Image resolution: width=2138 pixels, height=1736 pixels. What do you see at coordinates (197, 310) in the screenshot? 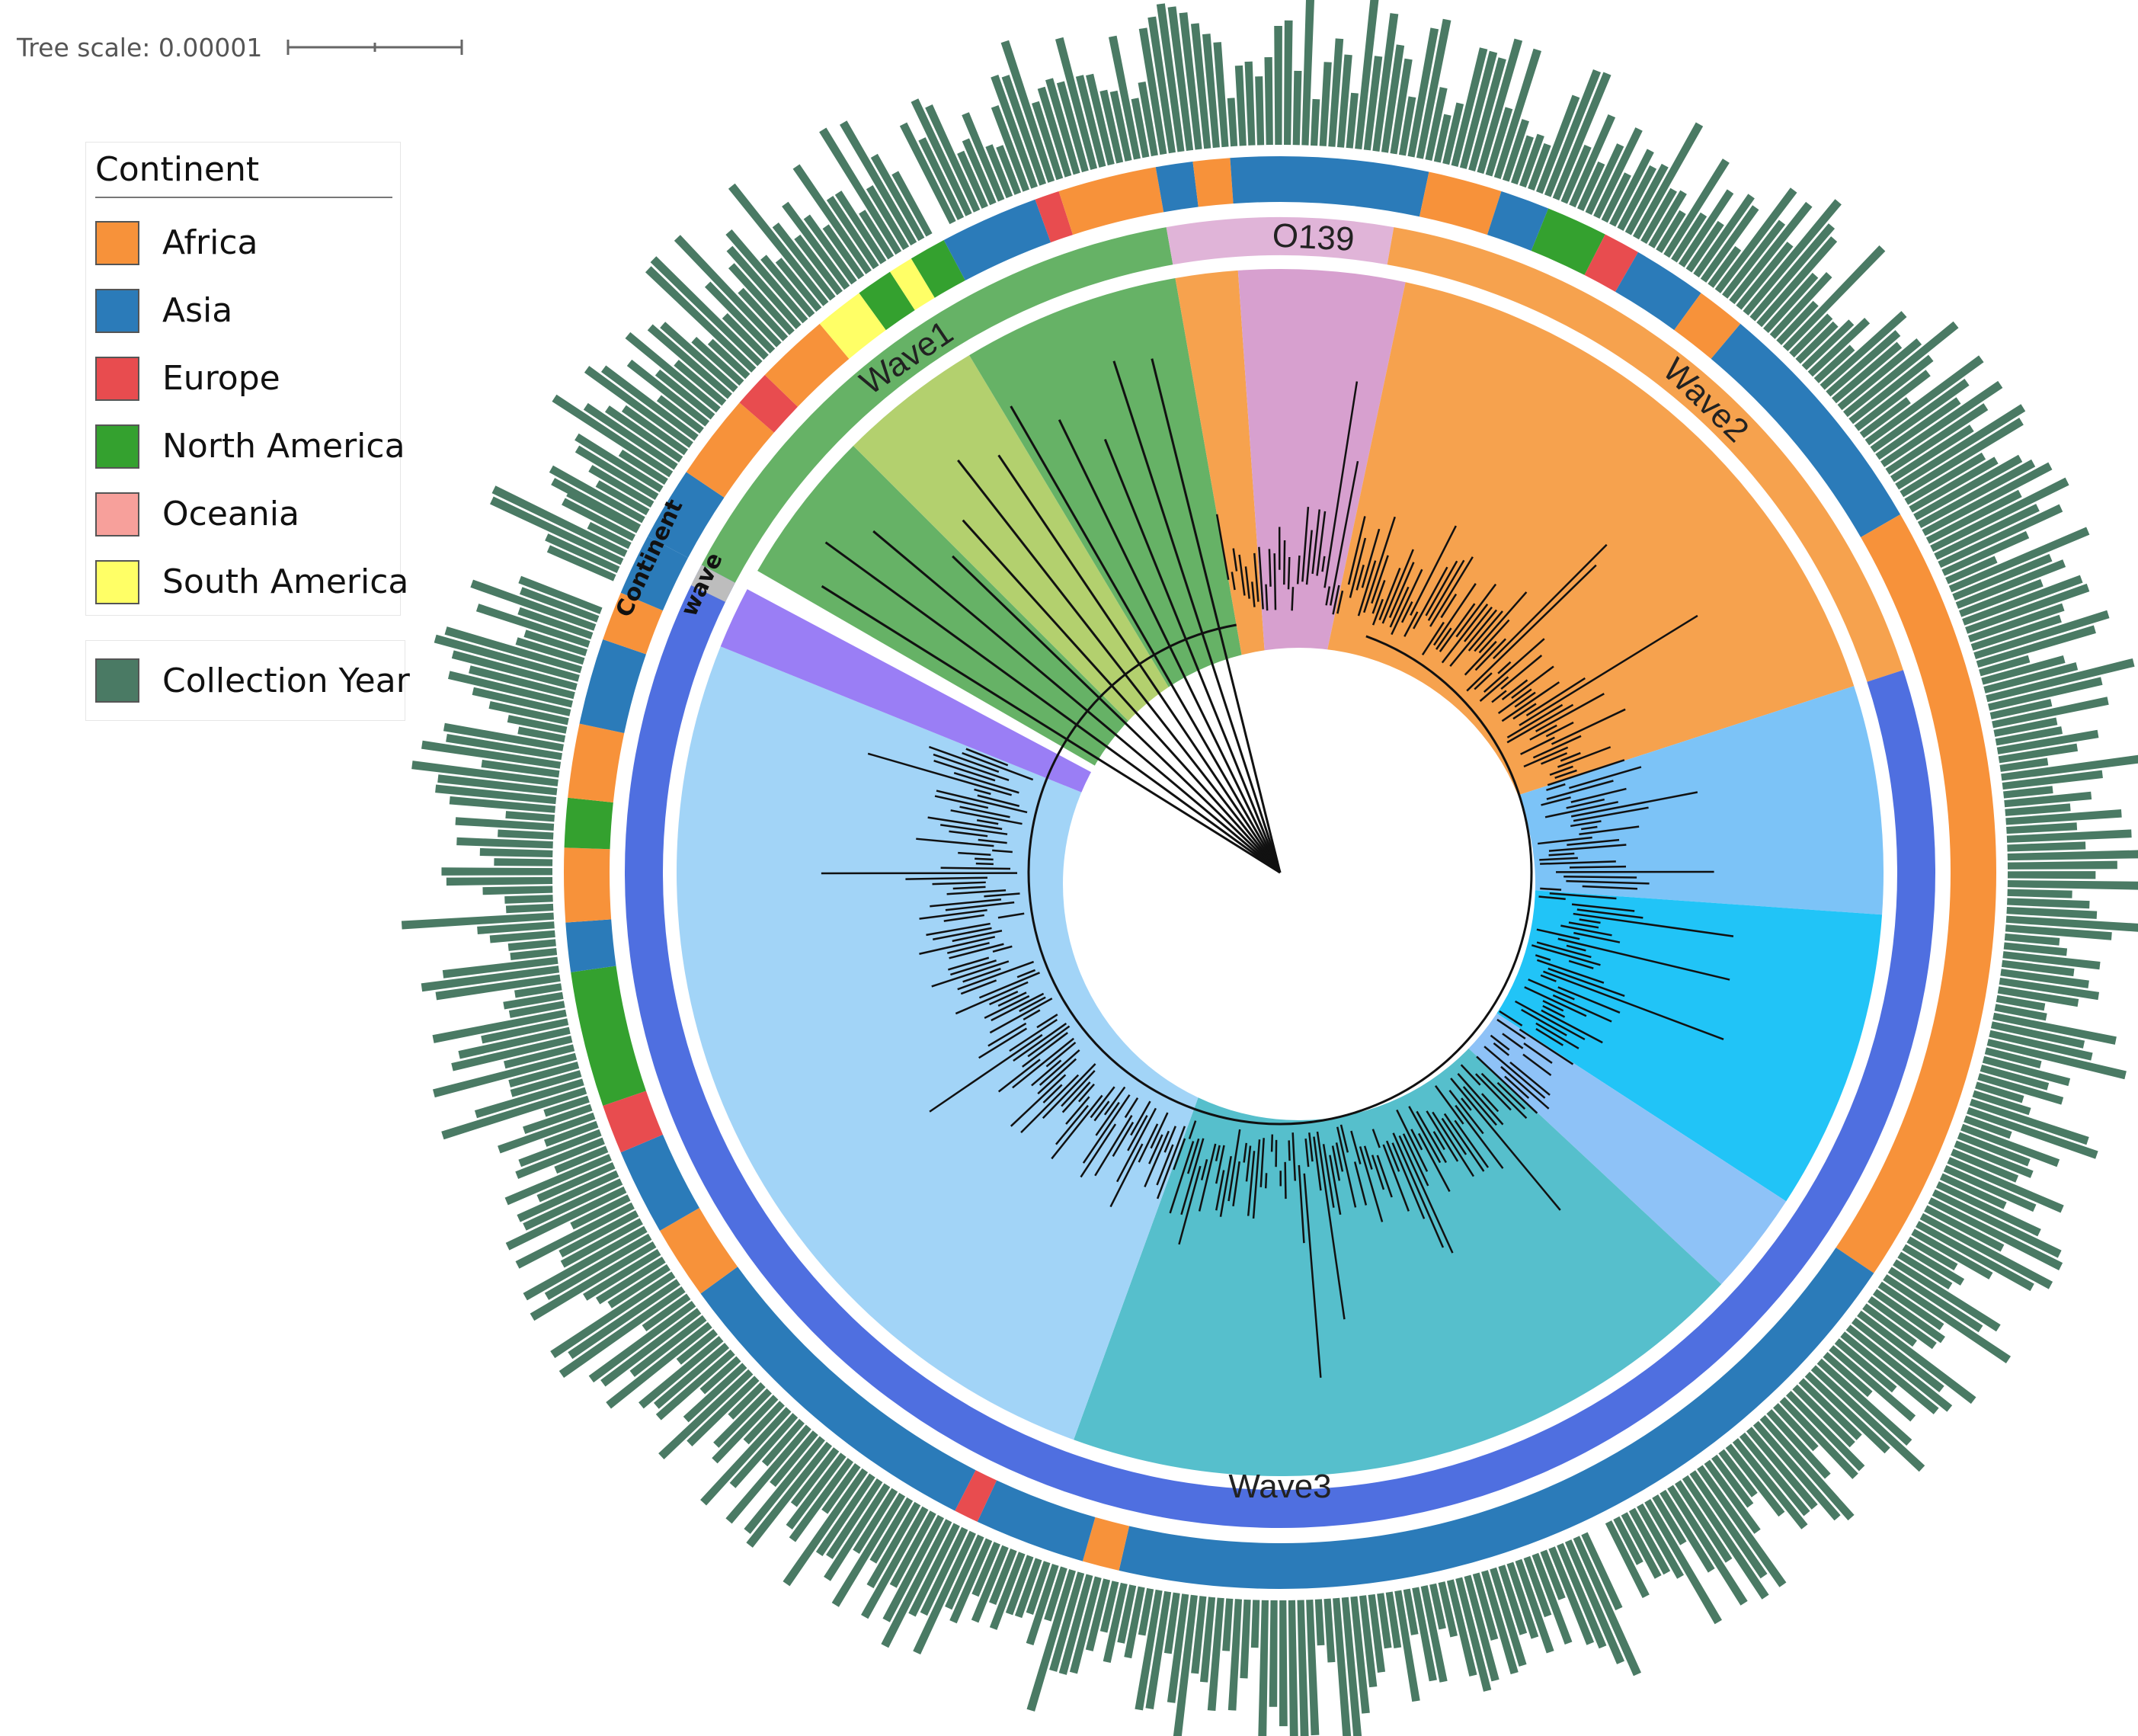
I see `legend-label: Asia` at bounding box center [197, 310].